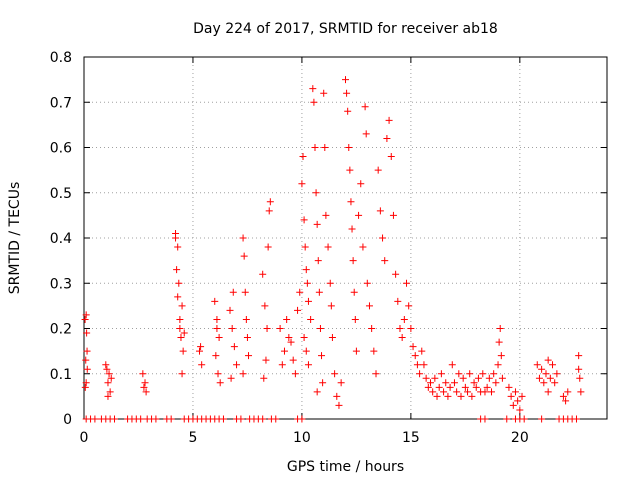 The image size is (640, 480). What do you see at coordinates (15, 238) in the screenshot?
I see `y-axis-label: SRMTID / TECUs` at bounding box center [15, 238].